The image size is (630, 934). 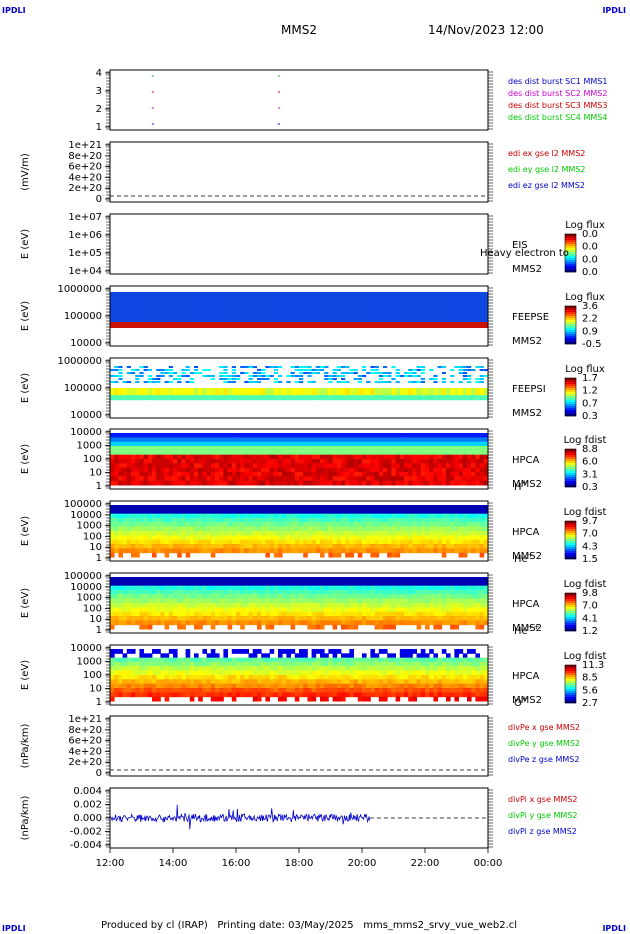 I want to click on colorbar-tick-label: 1.2, so click(x=590, y=391).